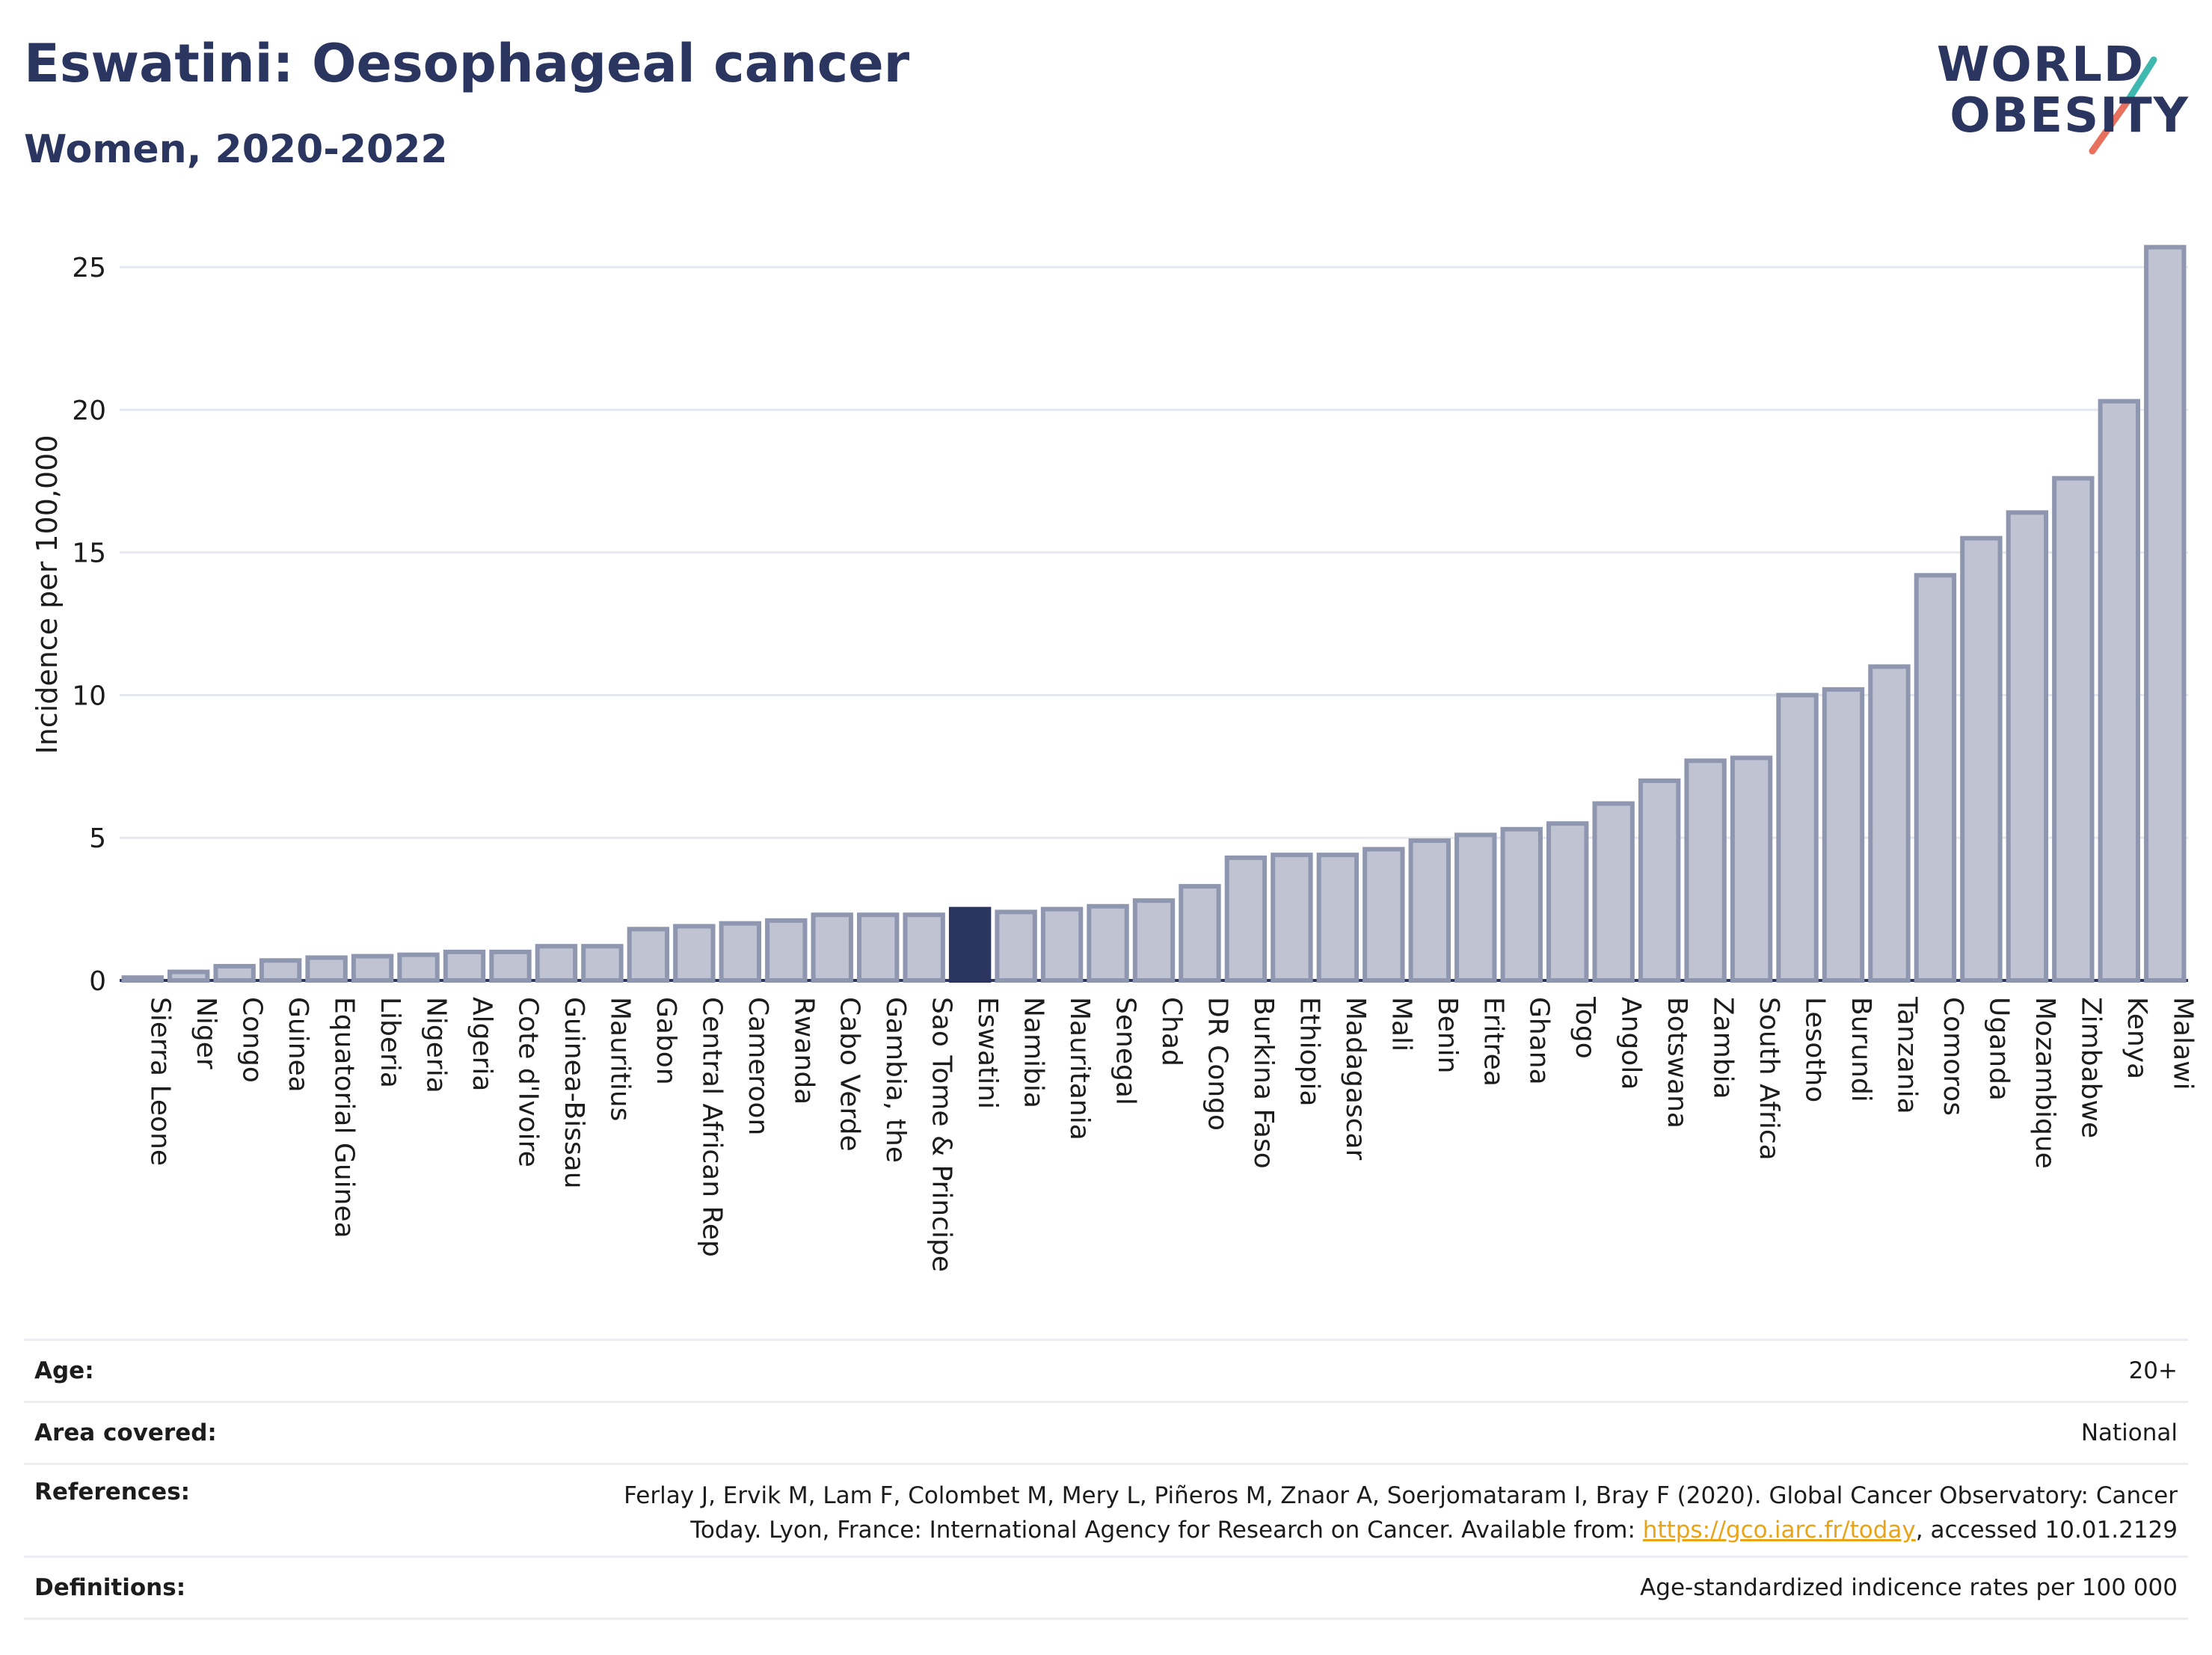 The width and height of the screenshot is (2212, 1655). I want to click on bar-mali, so click(1383, 915).